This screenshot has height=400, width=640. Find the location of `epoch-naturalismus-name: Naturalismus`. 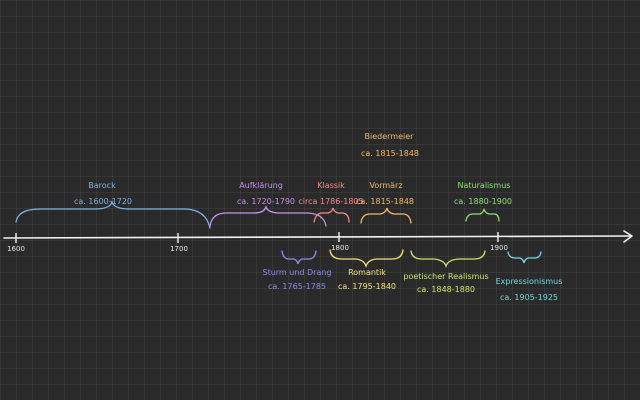

epoch-naturalismus-name: Naturalismus is located at coordinates (484, 185).